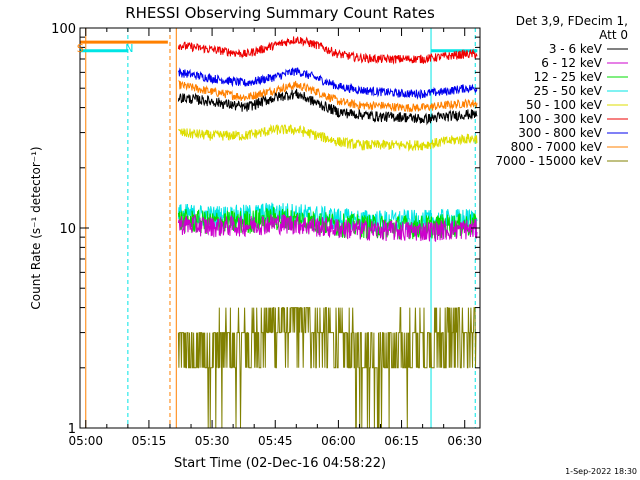 The width and height of the screenshot is (640, 480). I want to click on legend-label-100-300-kev: 100 - 300 keV, so click(560, 119).